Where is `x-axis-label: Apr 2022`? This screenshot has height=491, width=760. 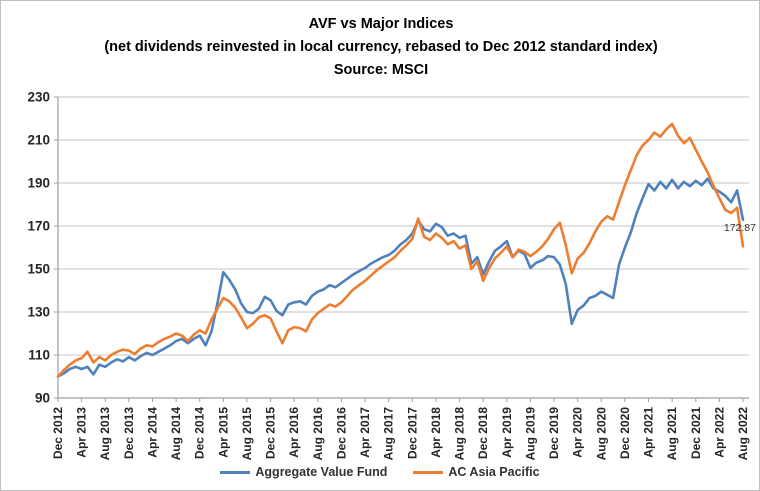
x-axis-label: Apr 2022 is located at coordinates (719, 432).